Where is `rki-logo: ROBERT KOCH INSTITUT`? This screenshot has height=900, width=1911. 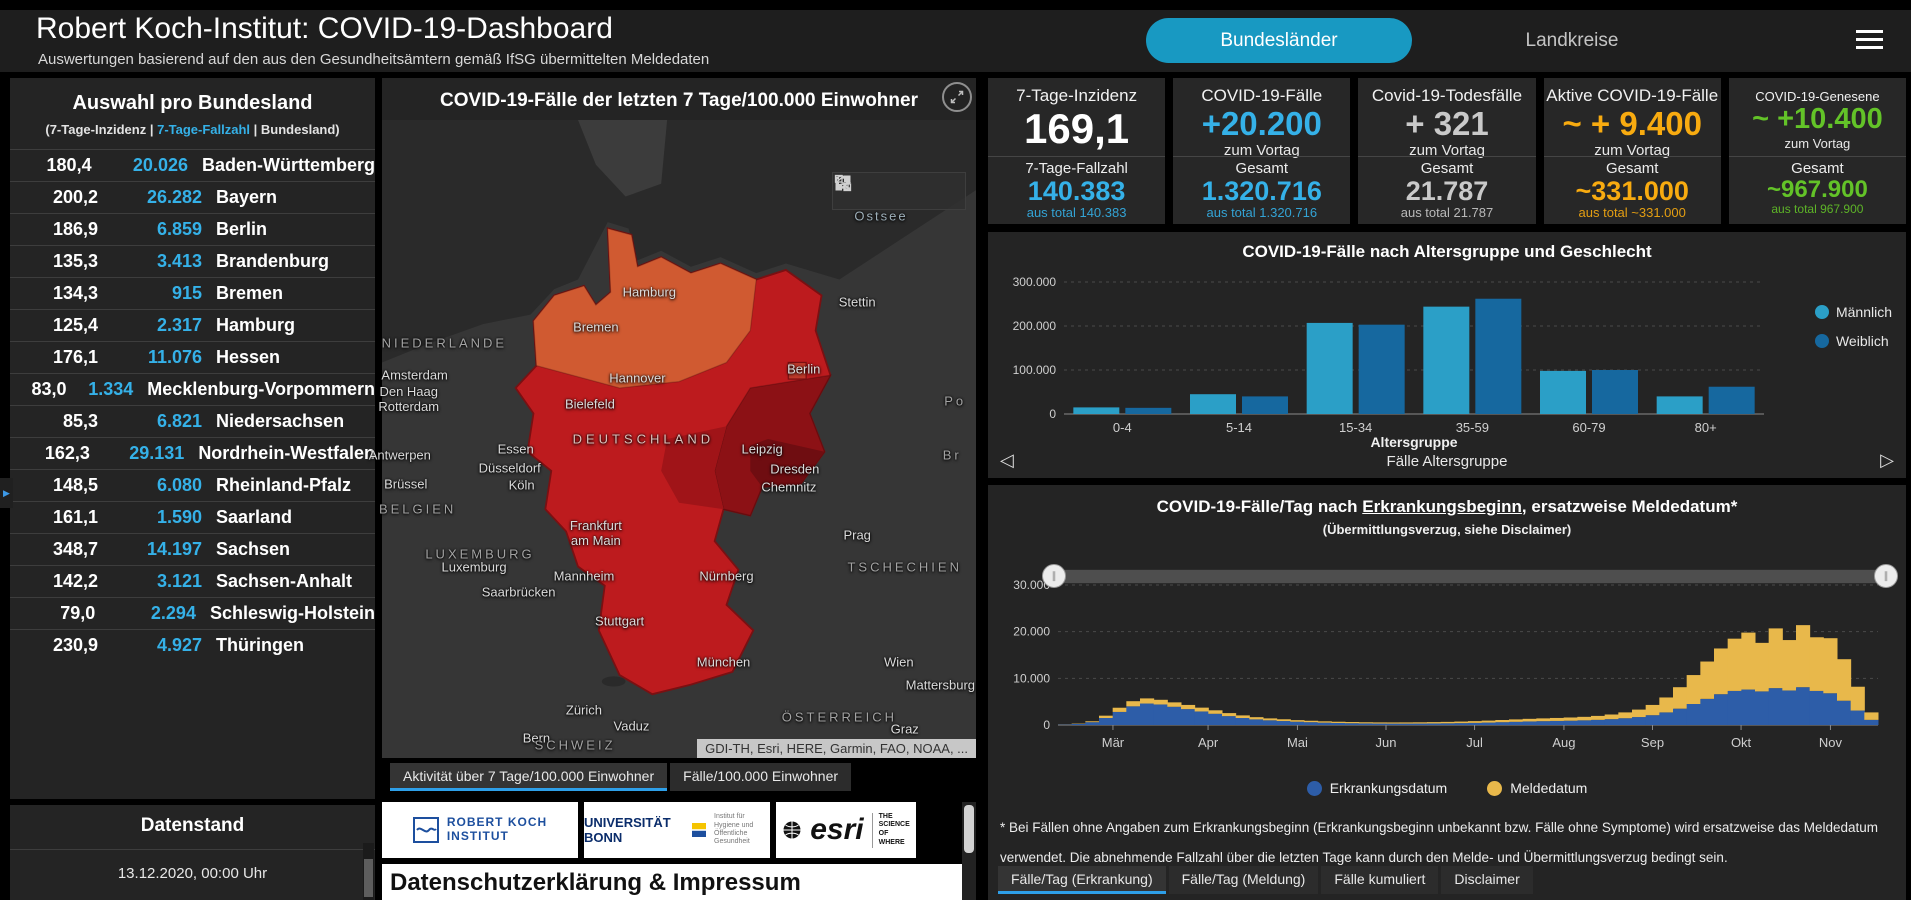
rki-logo: ROBERT KOCH INSTITUT is located at coordinates (480, 830).